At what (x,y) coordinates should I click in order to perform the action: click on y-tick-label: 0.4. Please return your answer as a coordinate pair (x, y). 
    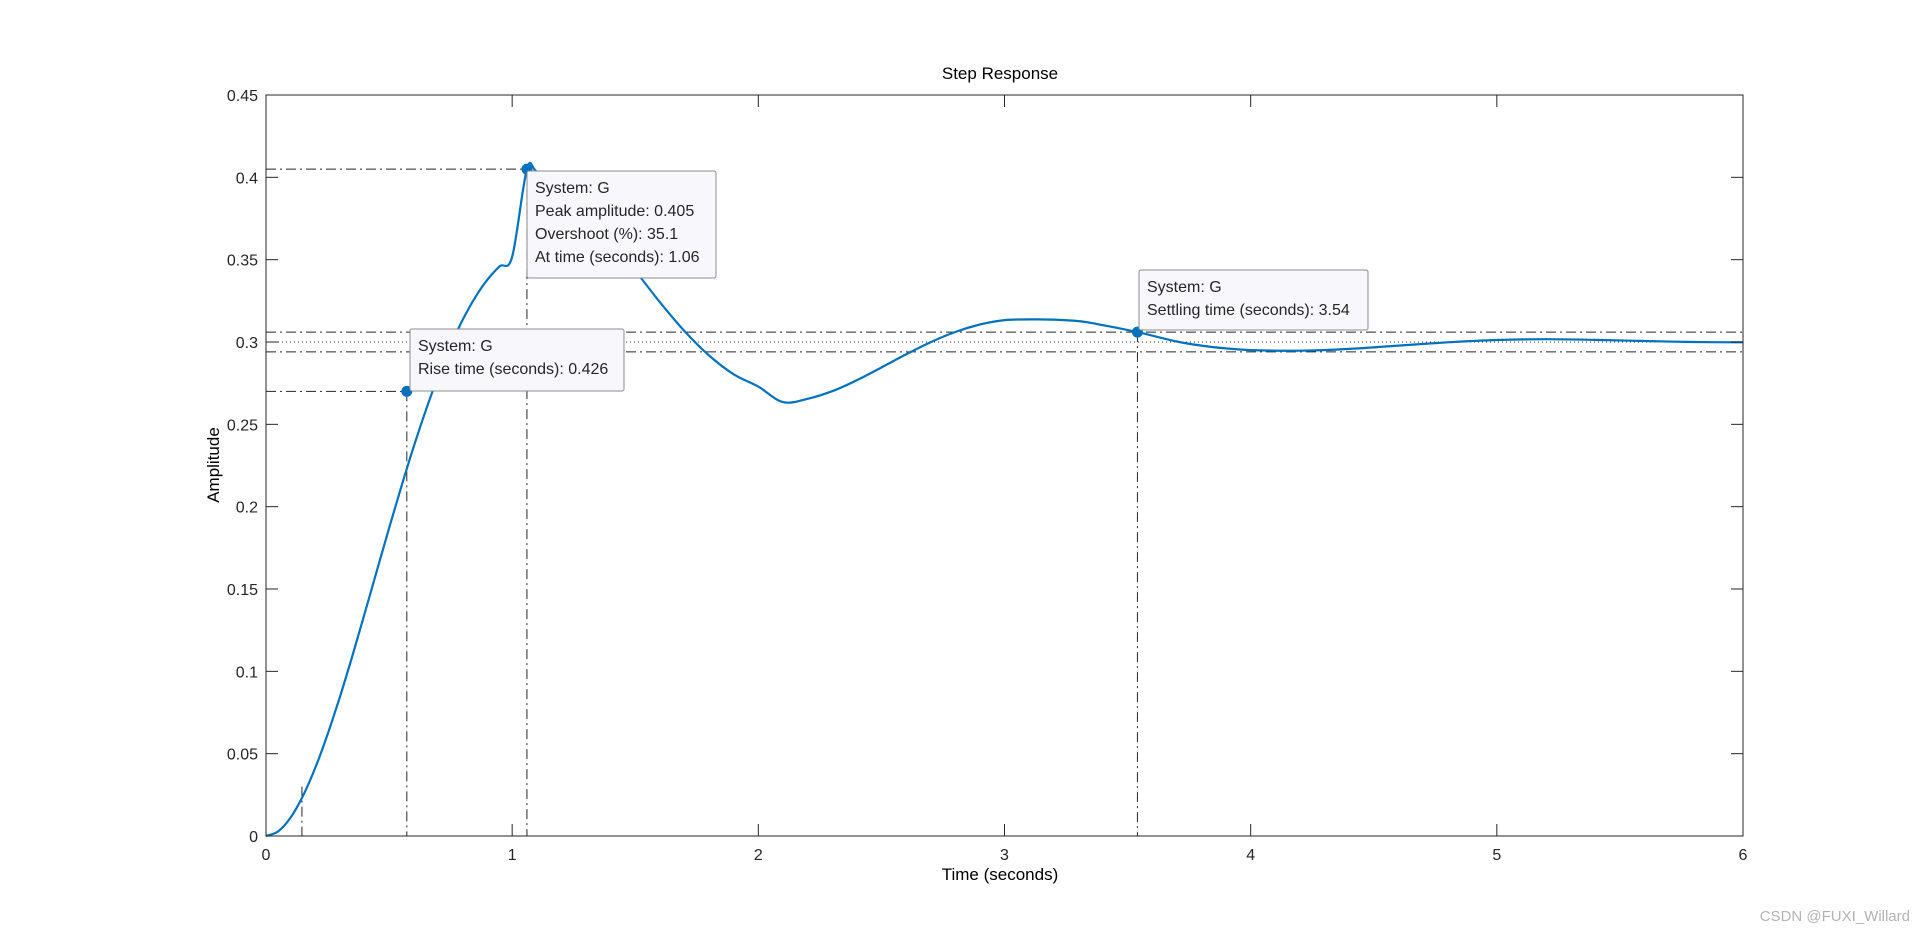
    Looking at the image, I should click on (247, 178).